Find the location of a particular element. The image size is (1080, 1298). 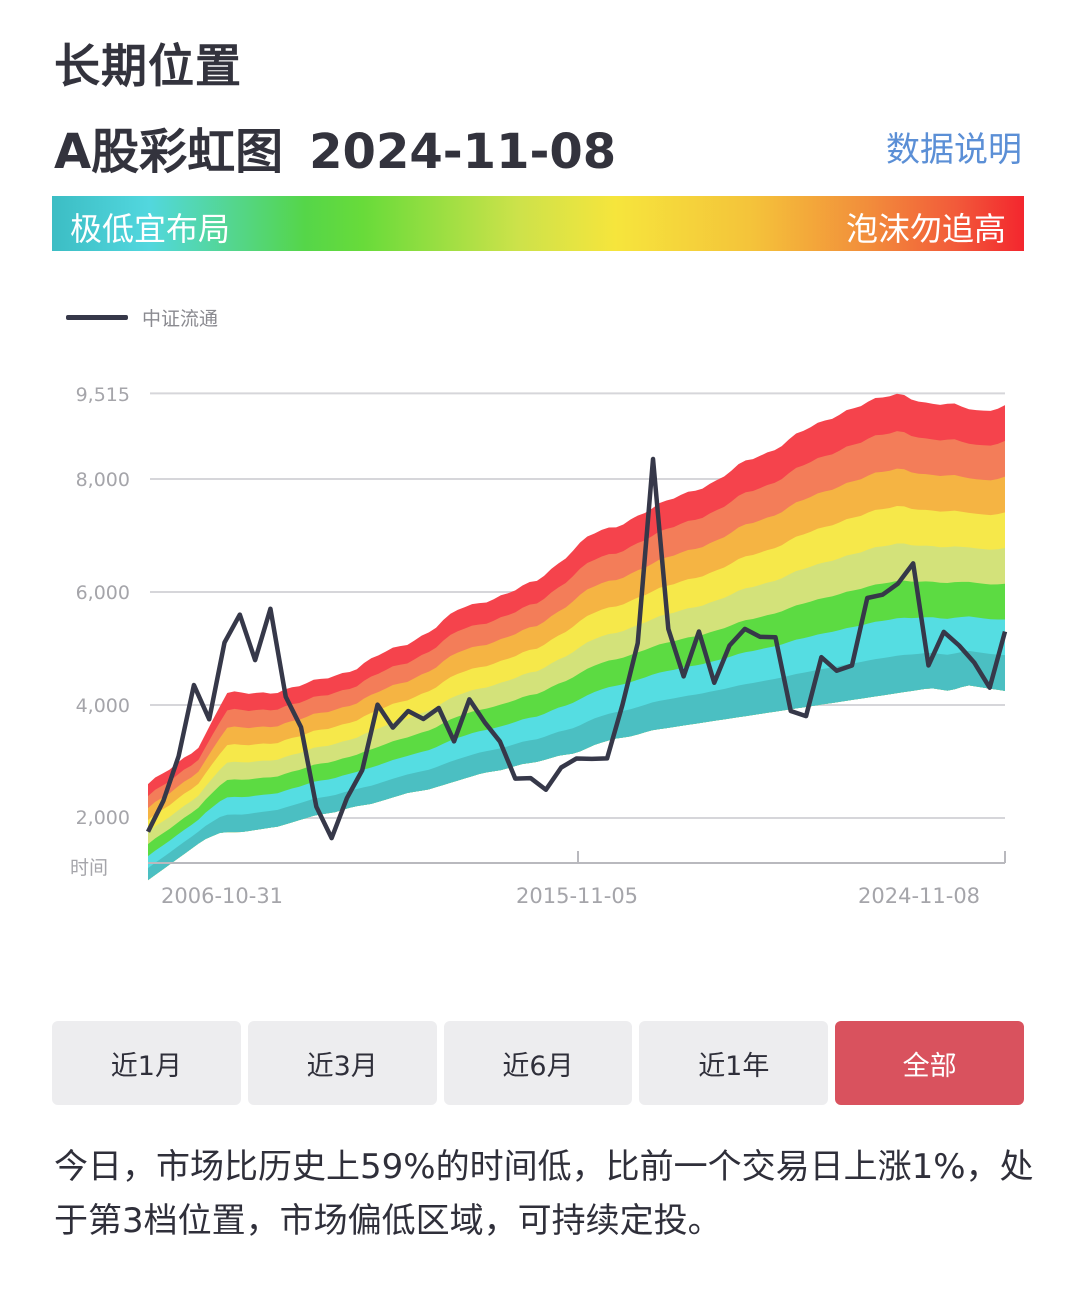

legend-series-label: 中证流通 is located at coordinates (180, 319).